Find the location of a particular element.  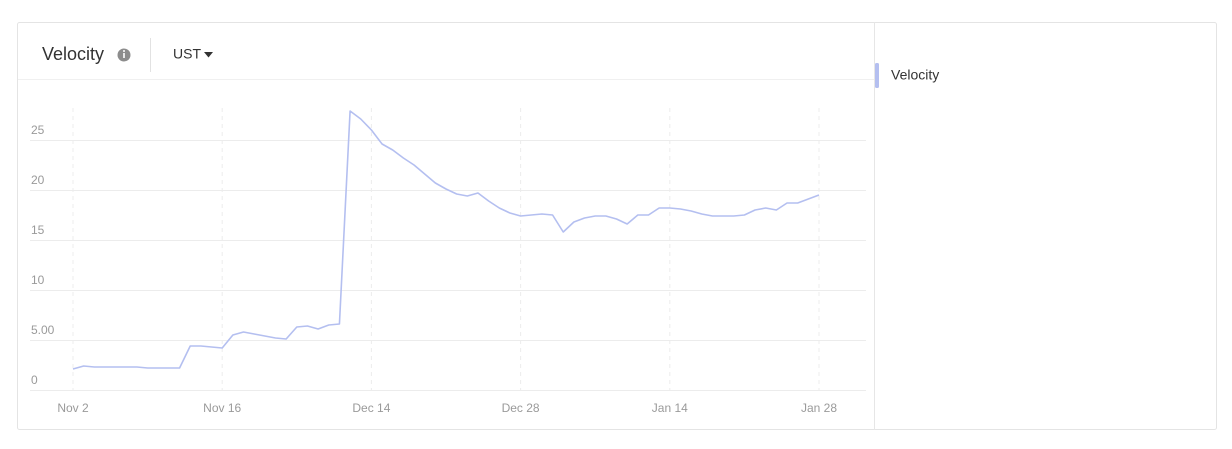

x-tick-label: Nov 16 is located at coordinates (222, 408).